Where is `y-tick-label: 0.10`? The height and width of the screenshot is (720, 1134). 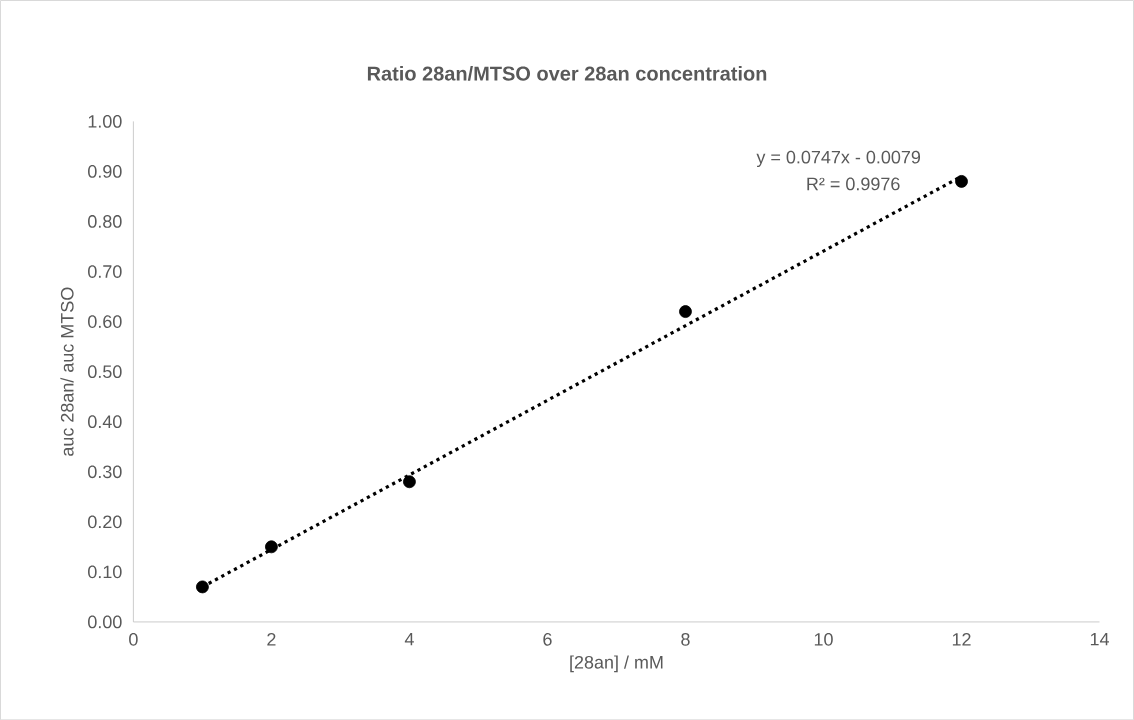
y-tick-label: 0.10 is located at coordinates (105, 572).